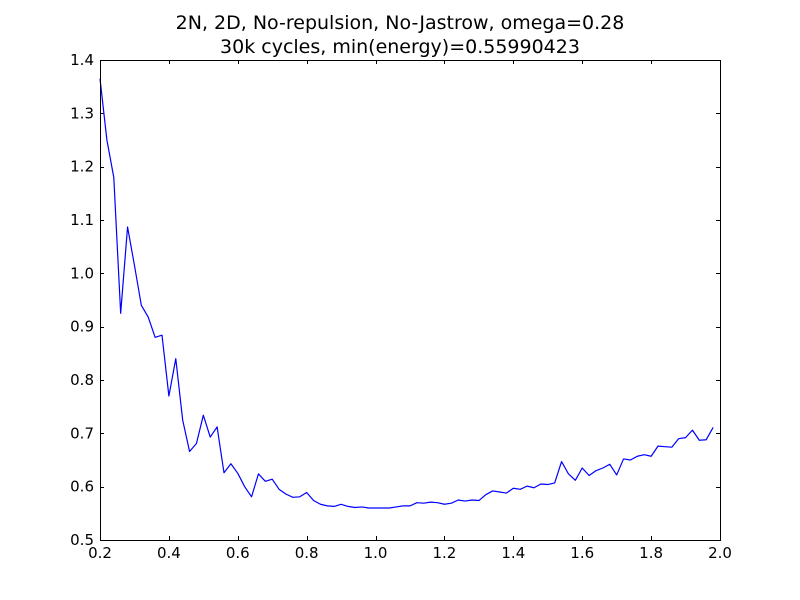 Image resolution: width=800 pixels, height=600 pixels. I want to click on y-tick-label: 1.0, so click(82, 273).